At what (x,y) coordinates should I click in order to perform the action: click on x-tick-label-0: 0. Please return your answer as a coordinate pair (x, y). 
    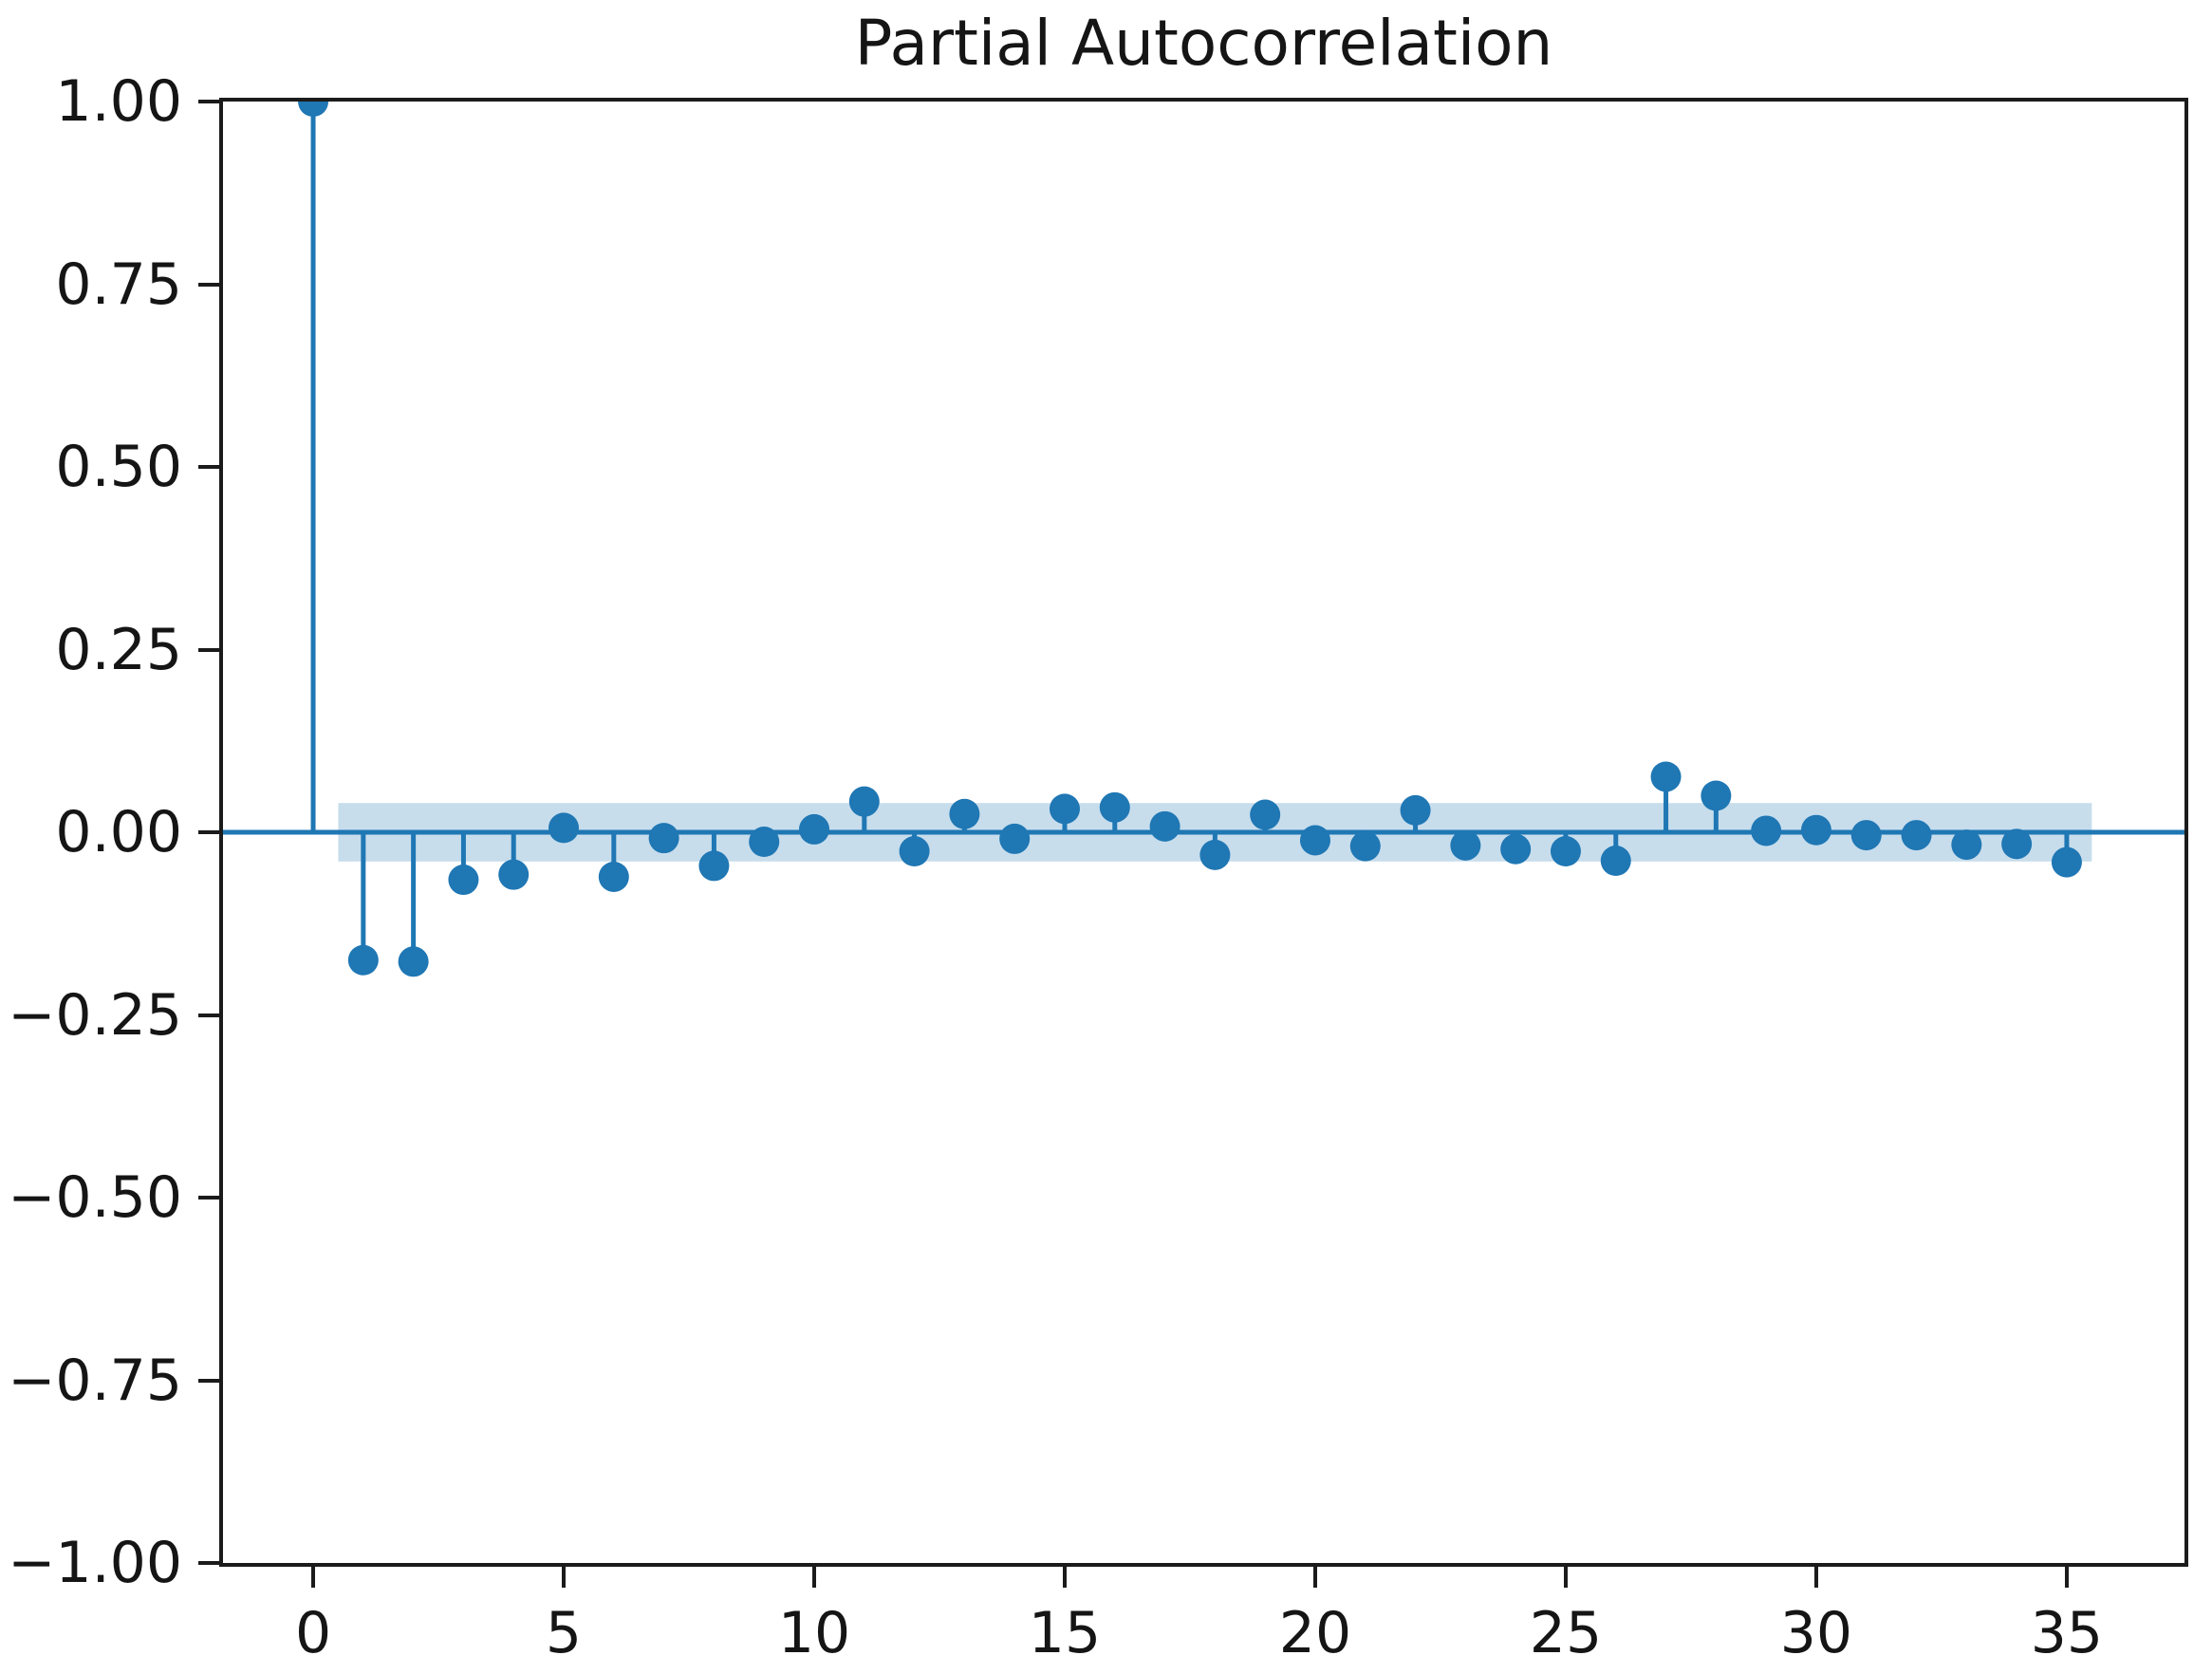
    Looking at the image, I should click on (313, 1633).